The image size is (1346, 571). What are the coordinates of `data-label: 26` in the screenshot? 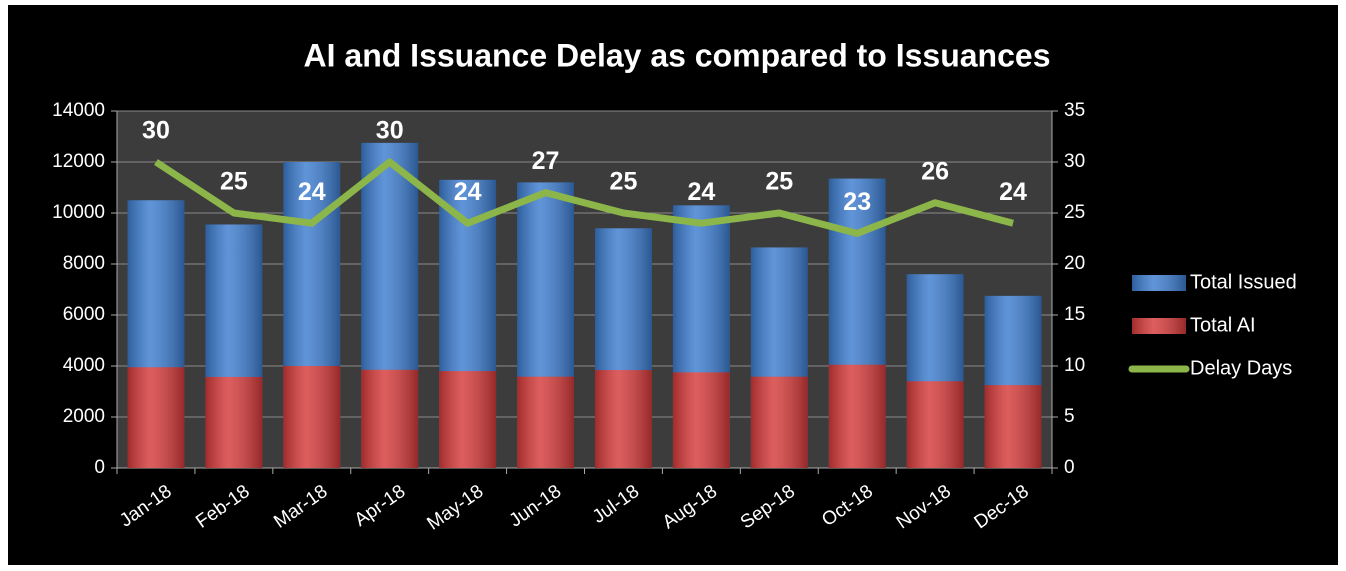 It's located at (935, 171).